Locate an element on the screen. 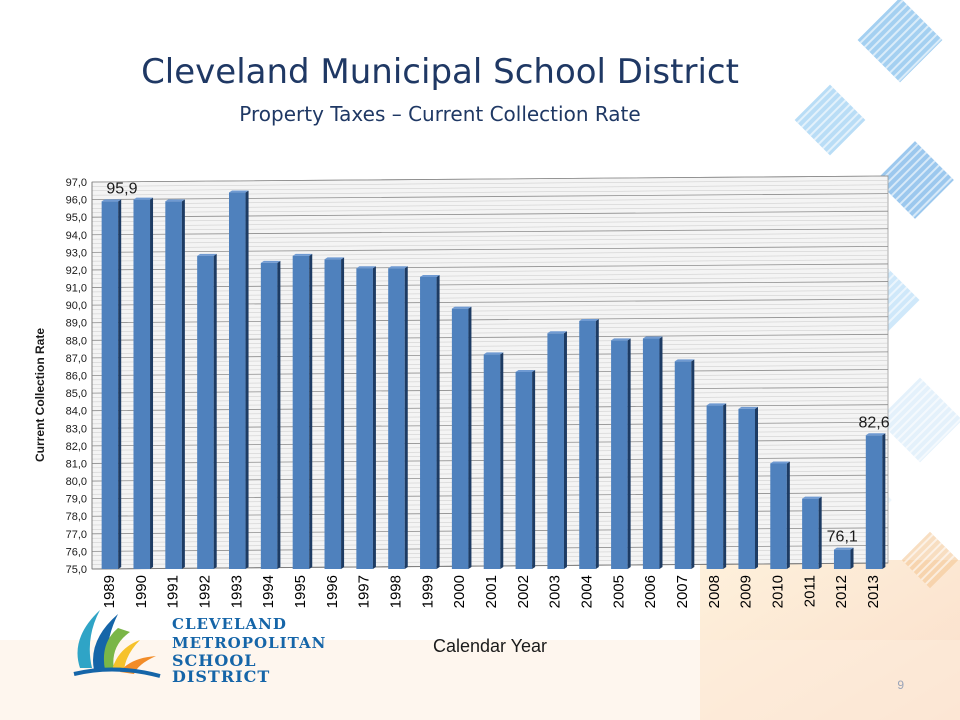 The height and width of the screenshot is (720, 960). x-tick-label: 1998 is located at coordinates (395, 591).